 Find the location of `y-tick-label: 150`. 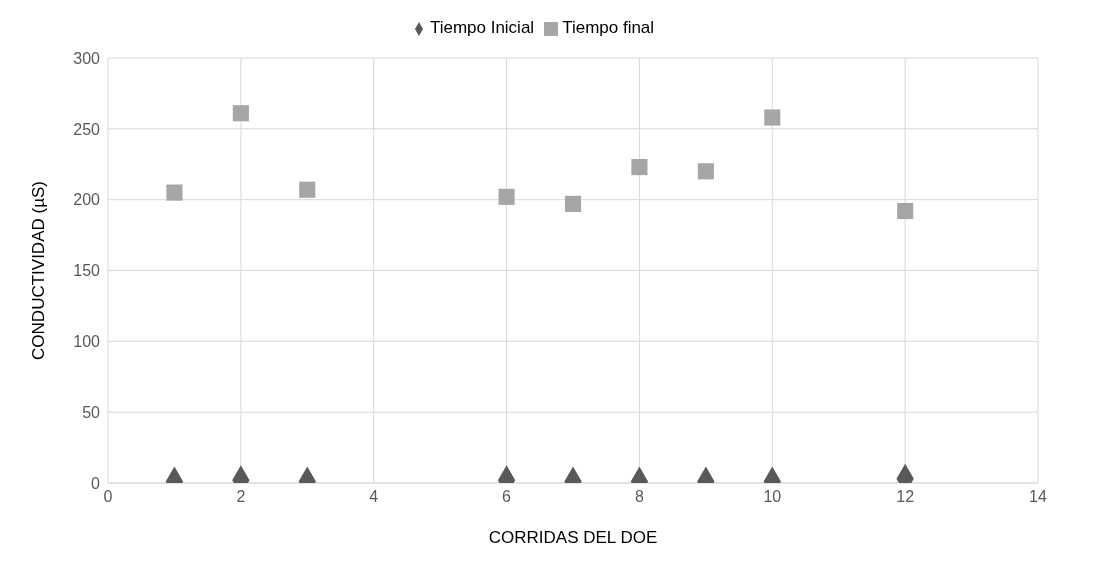

y-tick-label: 150 is located at coordinates (87, 271).